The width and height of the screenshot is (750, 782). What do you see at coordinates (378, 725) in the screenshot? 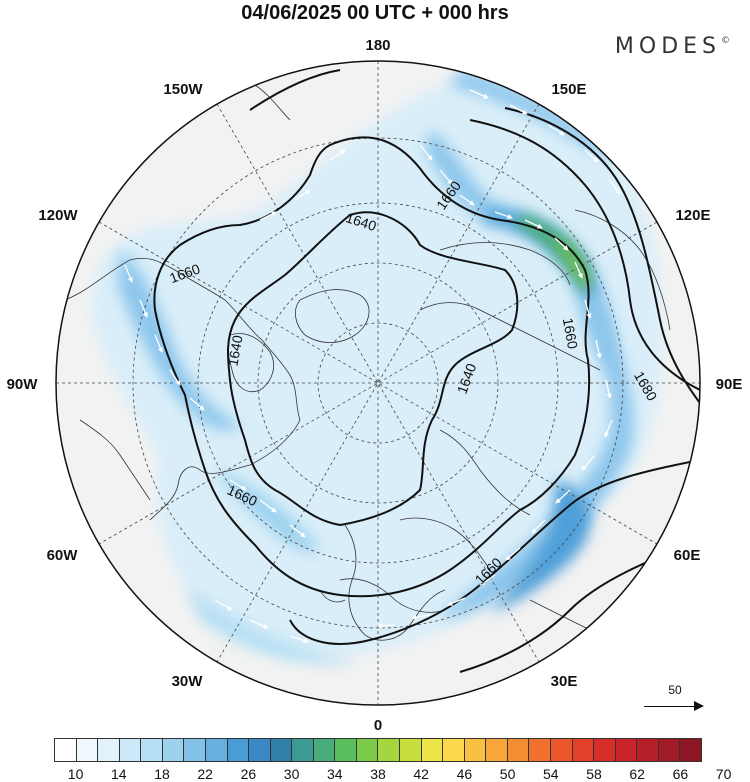
I see `lon-label-0: 0` at bounding box center [378, 725].